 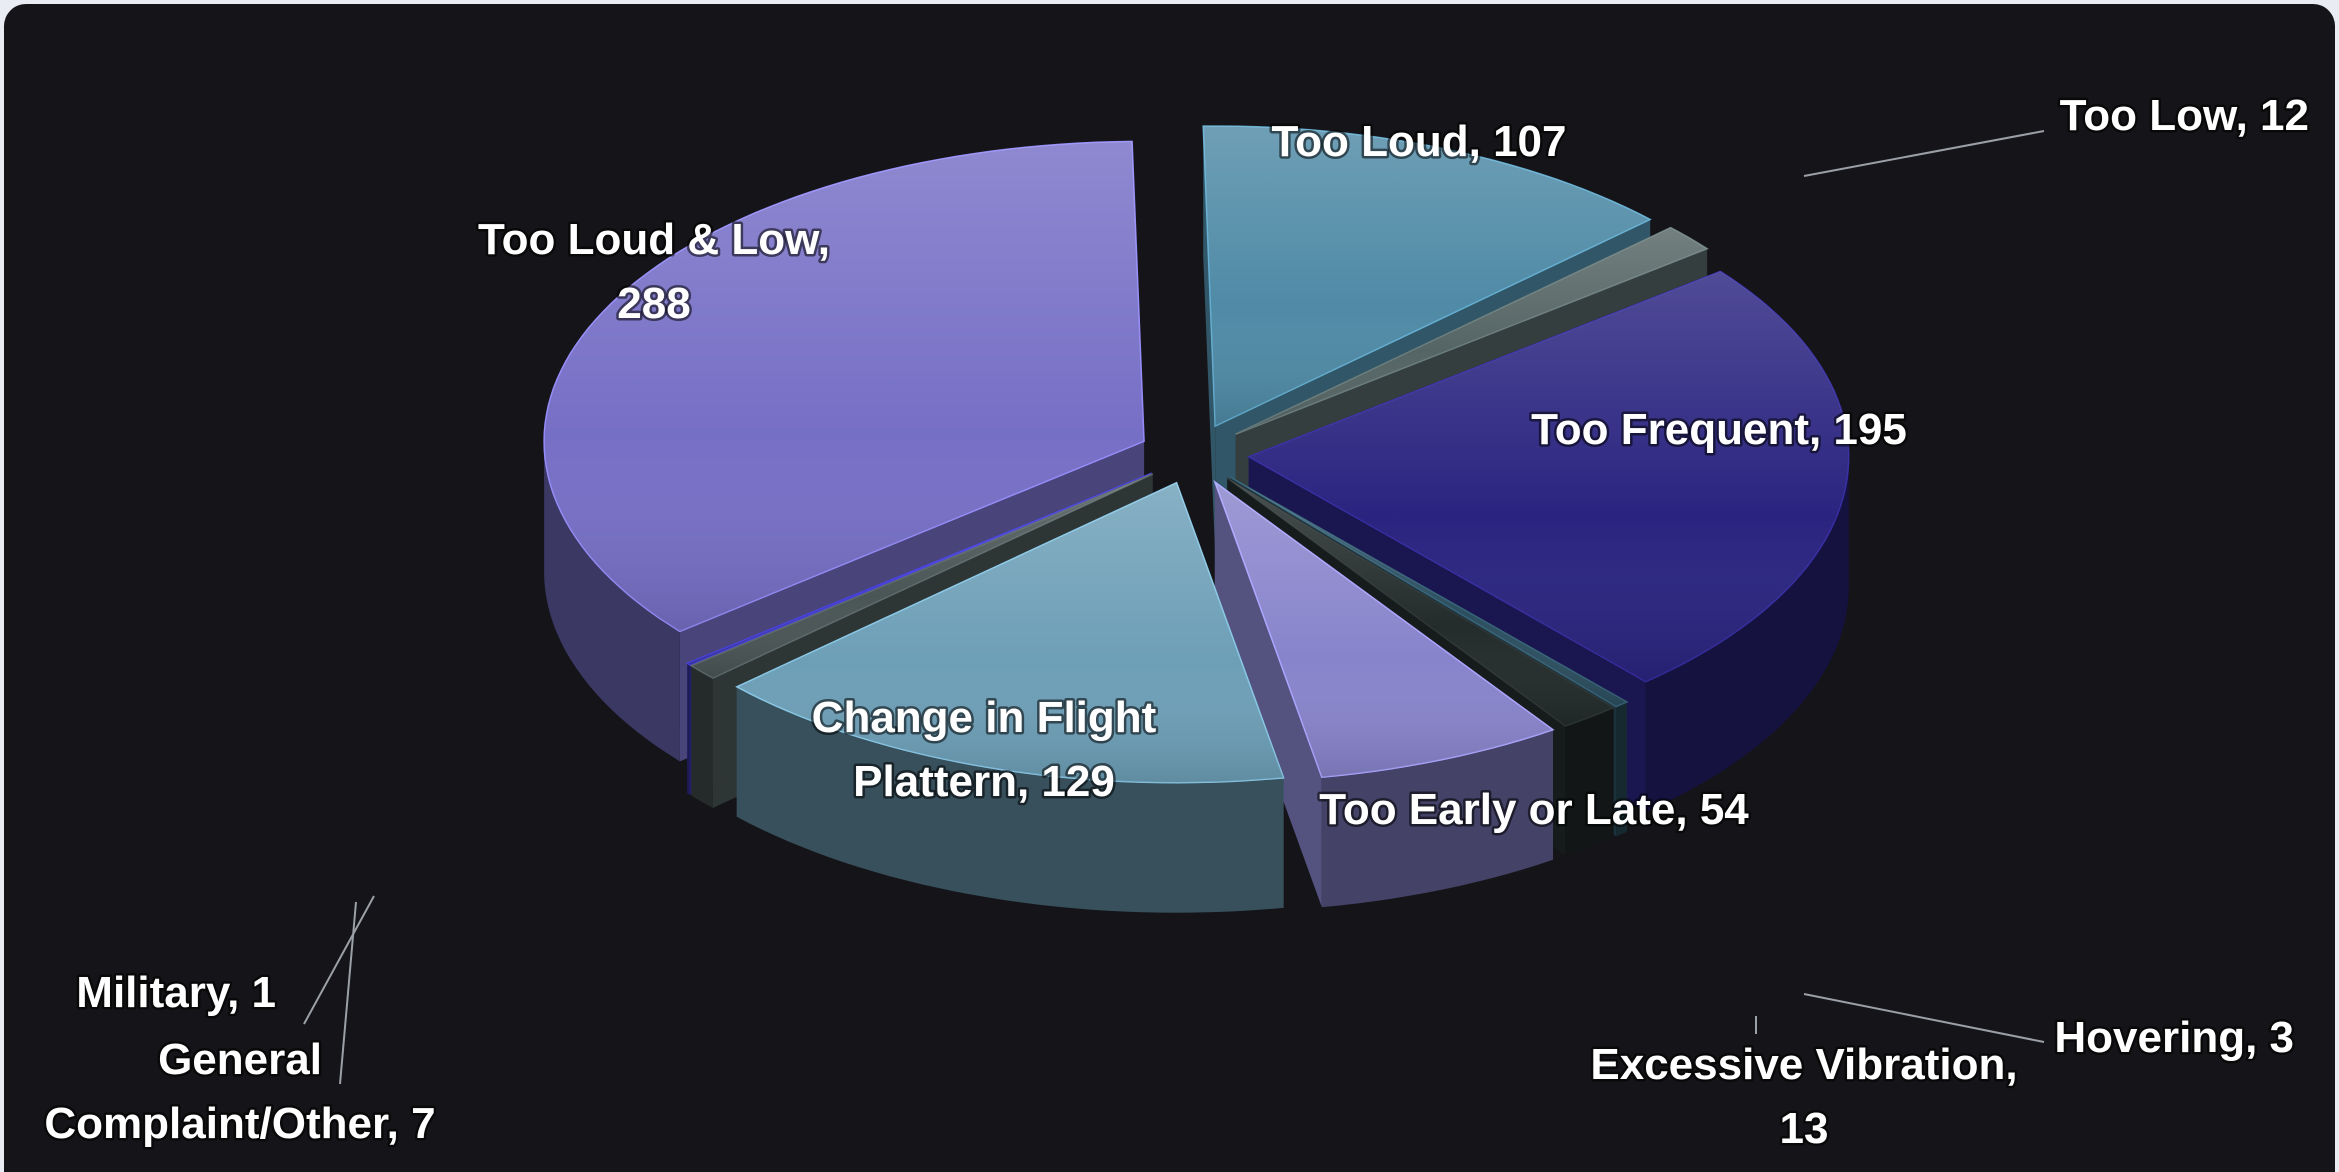 I want to click on data-label-line: General, so click(x=240, y=1059).